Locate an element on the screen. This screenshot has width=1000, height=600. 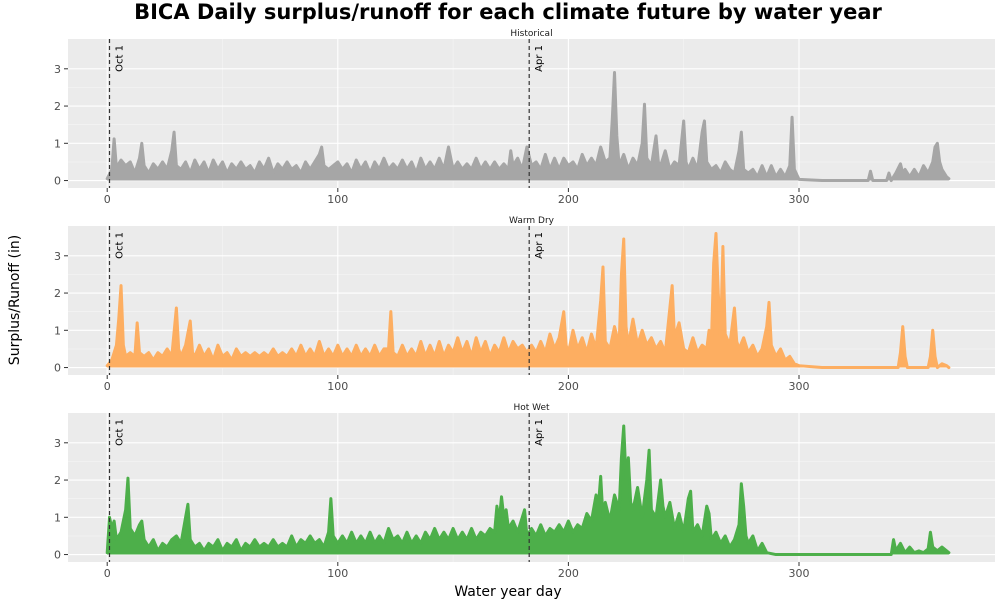
panel-strip-label: Warm Dry is located at coordinates (532, 221).